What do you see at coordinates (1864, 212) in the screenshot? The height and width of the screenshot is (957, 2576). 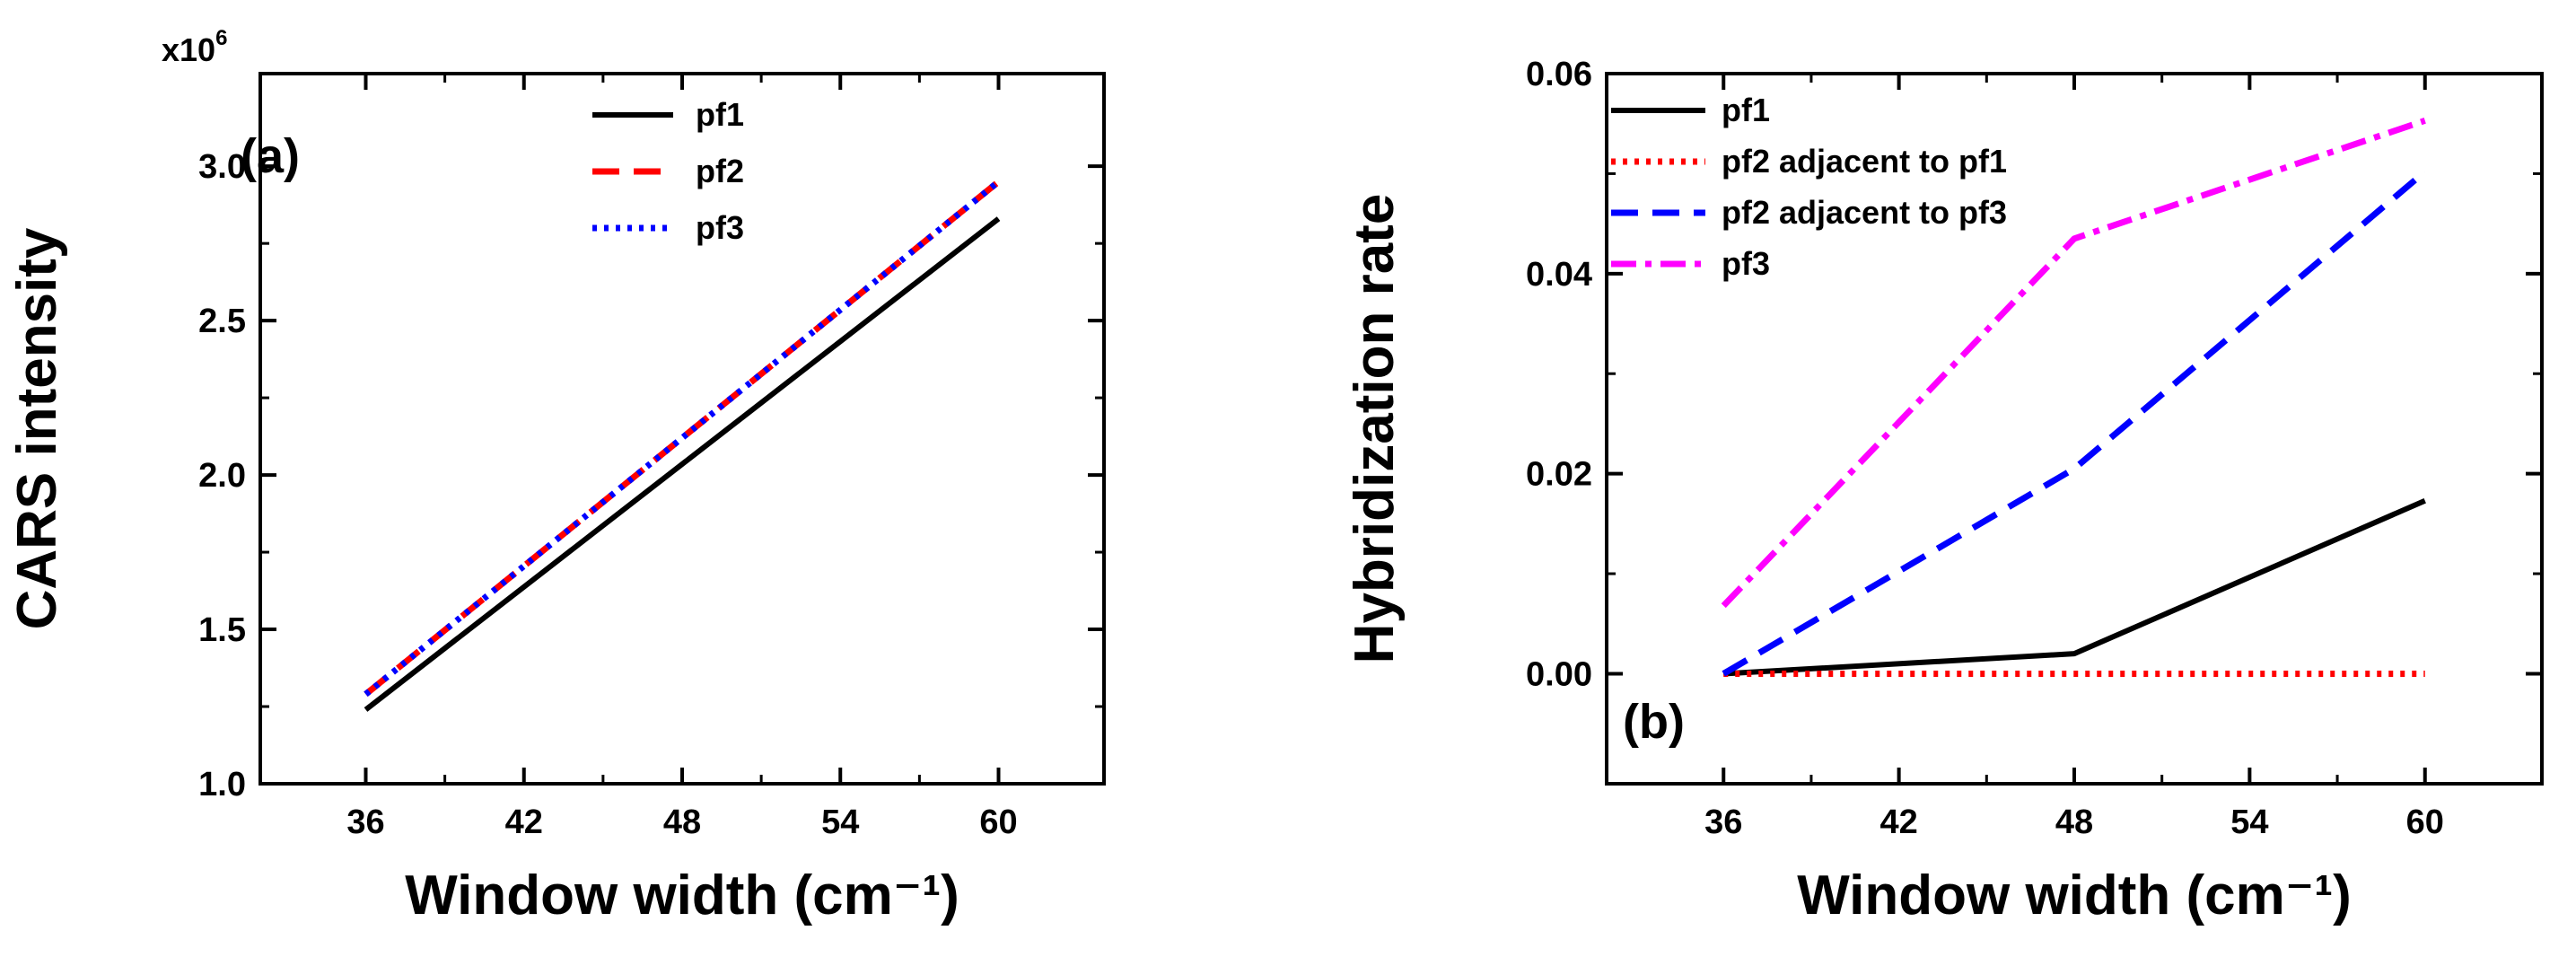 I see `legend-label: pf2 adjacent to pf3` at bounding box center [1864, 212].